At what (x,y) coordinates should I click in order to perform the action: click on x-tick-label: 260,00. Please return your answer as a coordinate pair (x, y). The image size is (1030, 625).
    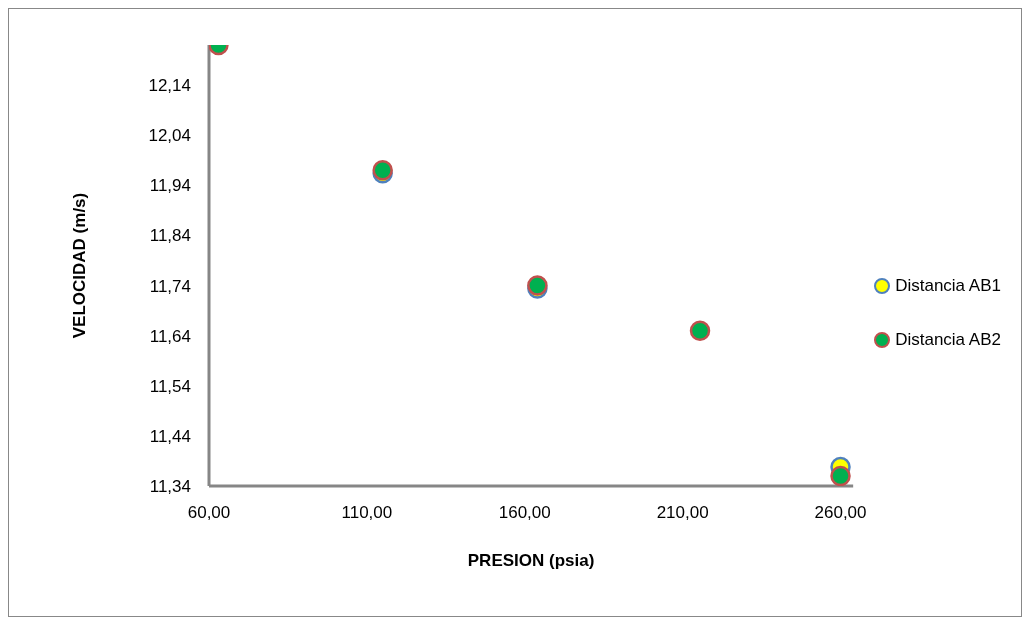
    Looking at the image, I should click on (840, 513).